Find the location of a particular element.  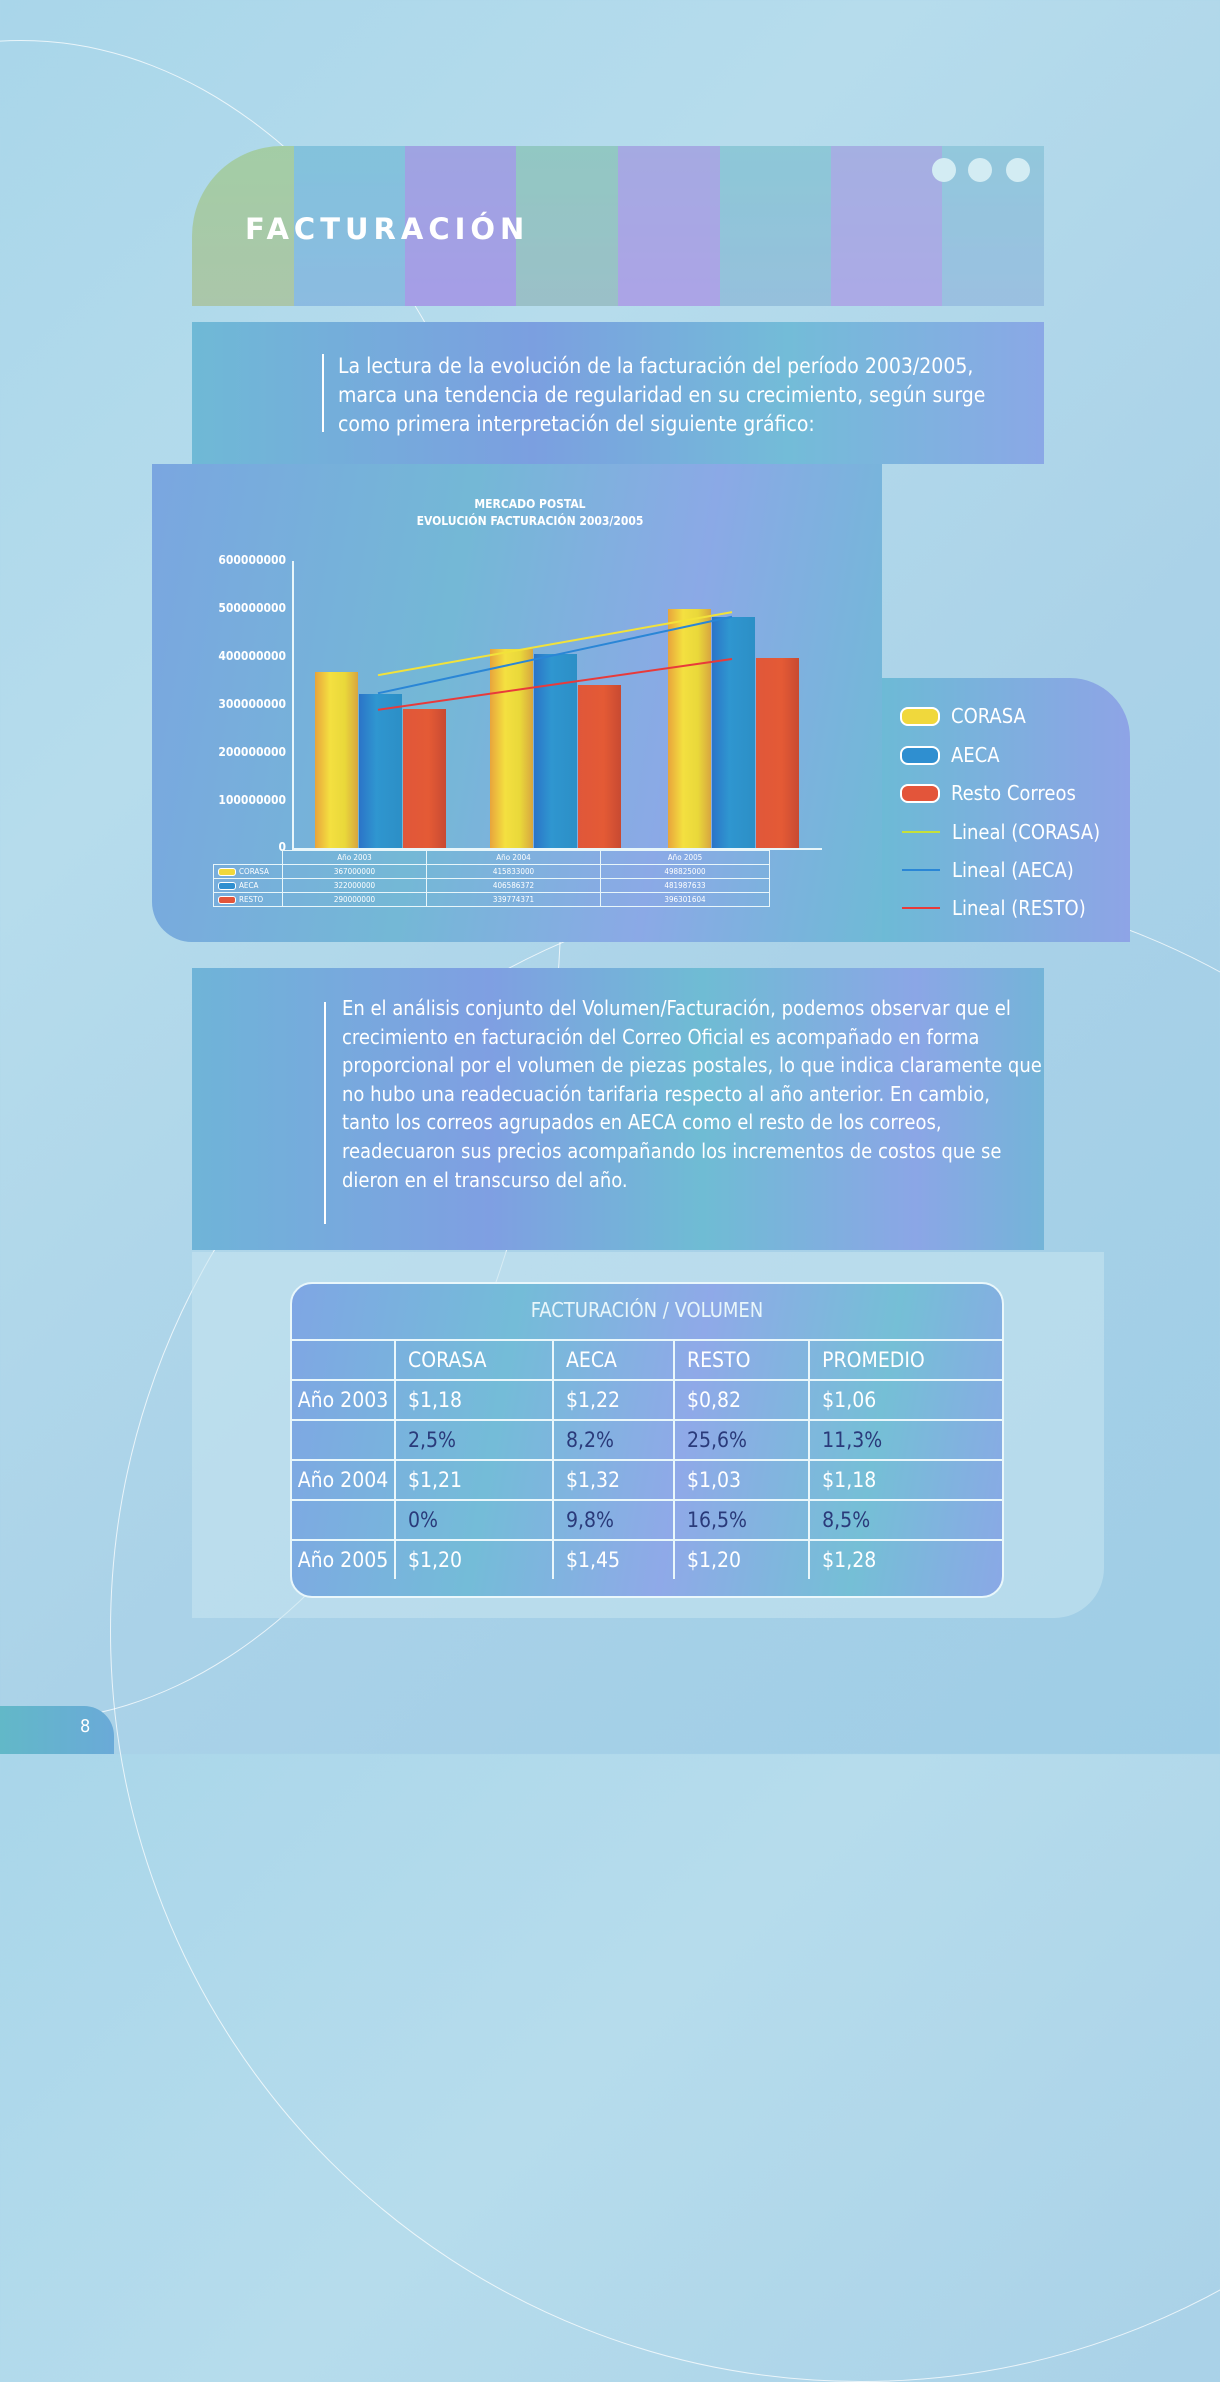

aeca-pill-icon is located at coordinates (920, 755).